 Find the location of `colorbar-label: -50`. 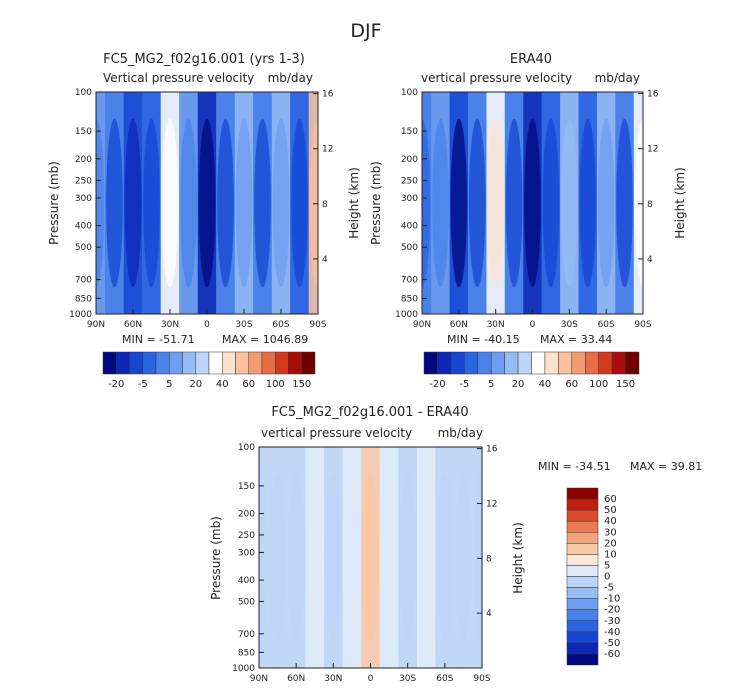

colorbar-label: -50 is located at coordinates (612, 643).